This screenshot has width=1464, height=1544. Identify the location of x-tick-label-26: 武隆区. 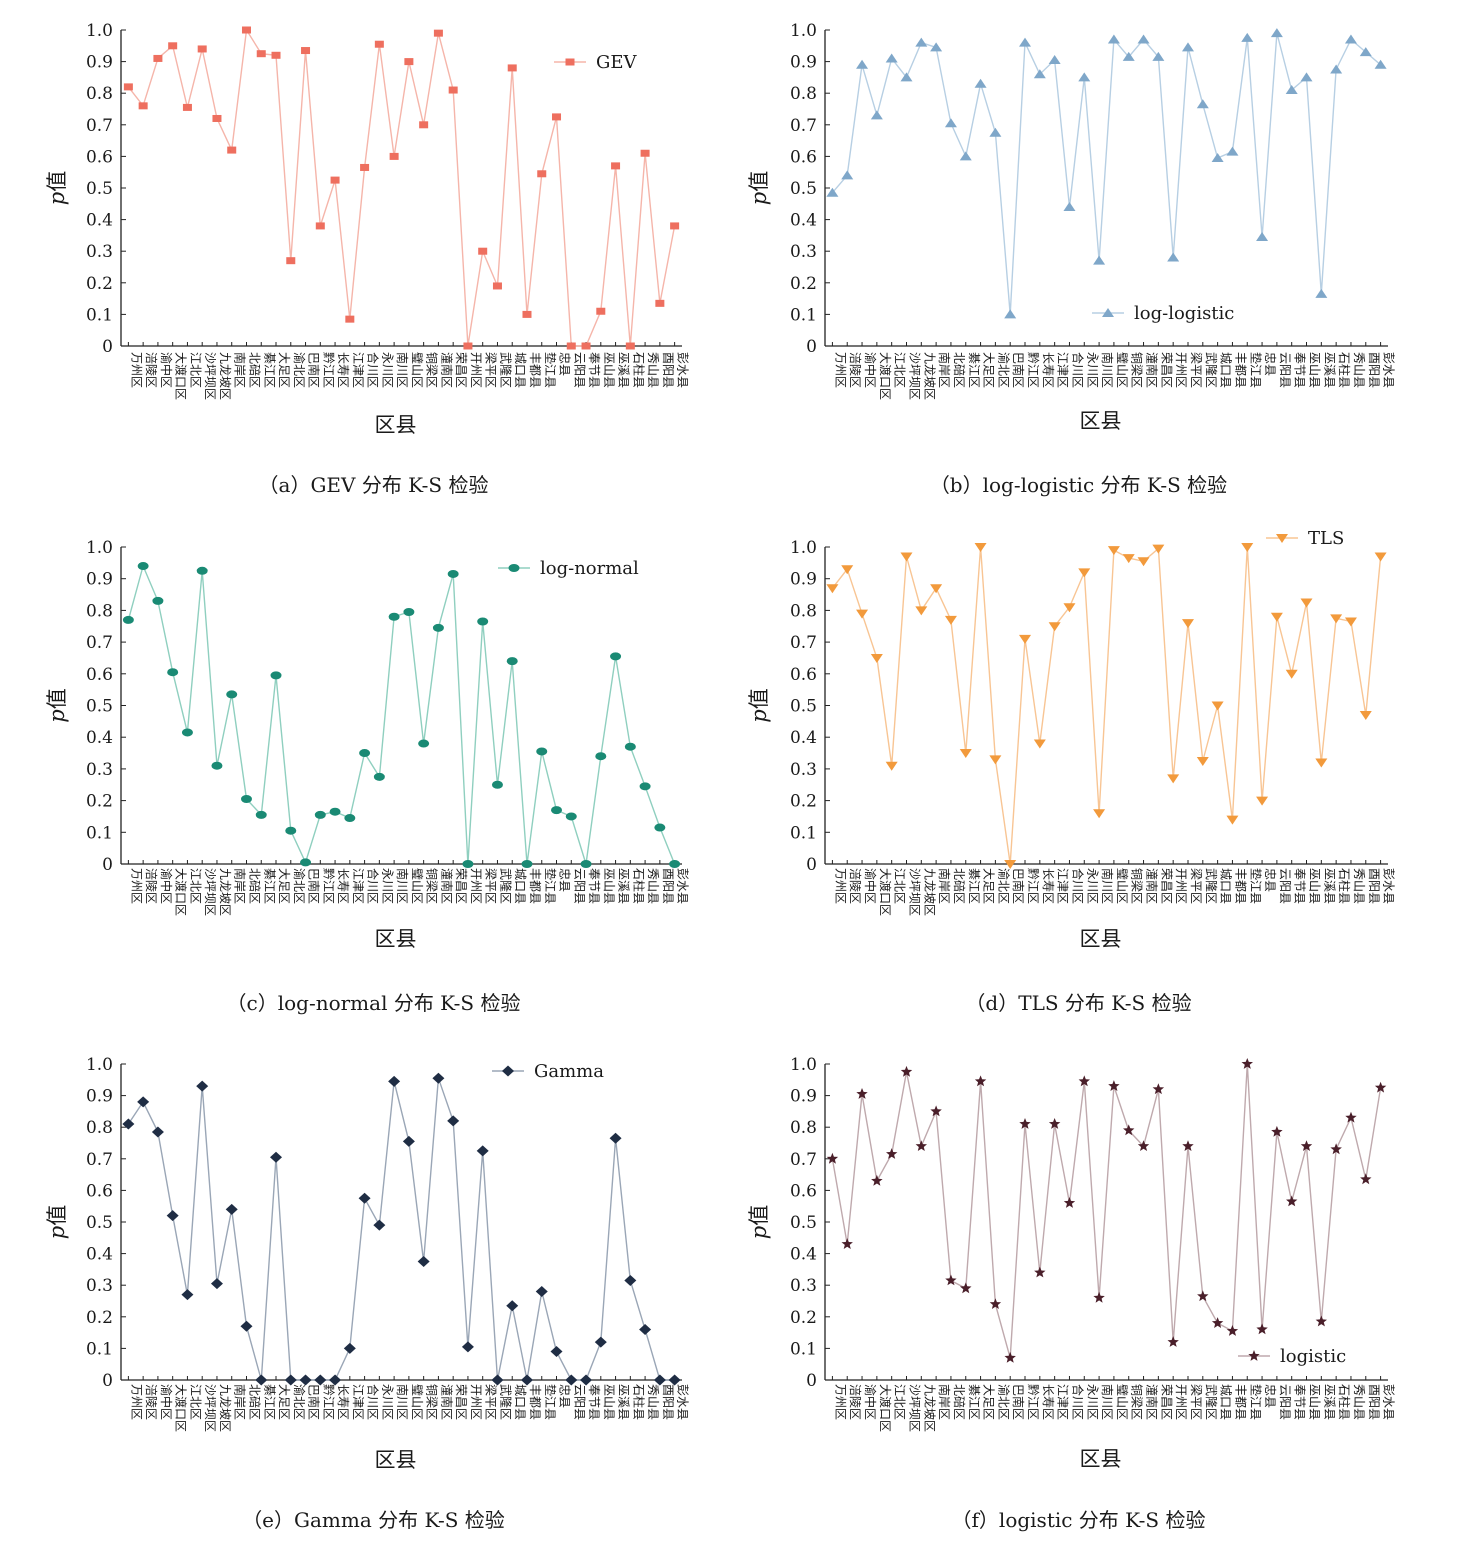
(506, 886).